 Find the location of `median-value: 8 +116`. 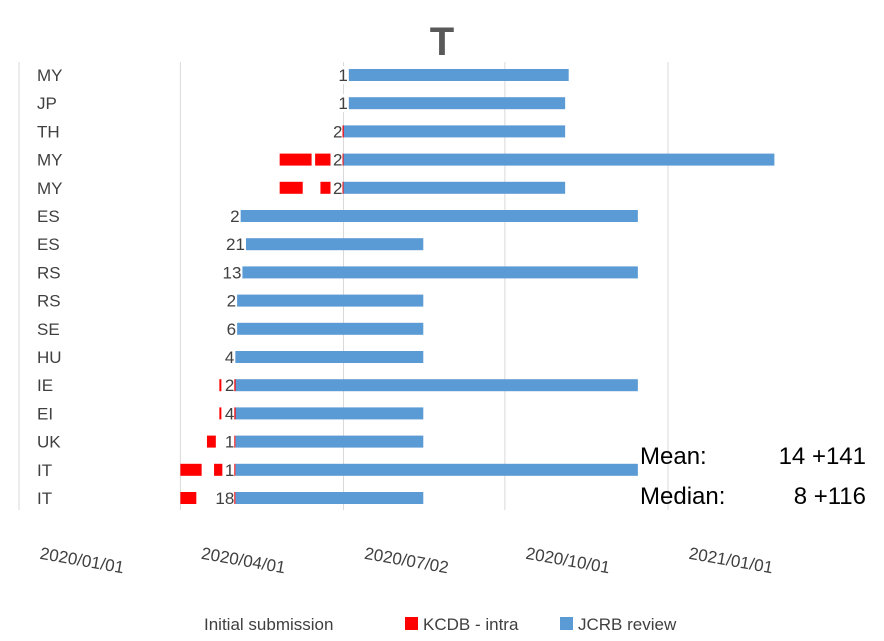

median-value: 8 +116 is located at coordinates (830, 496).